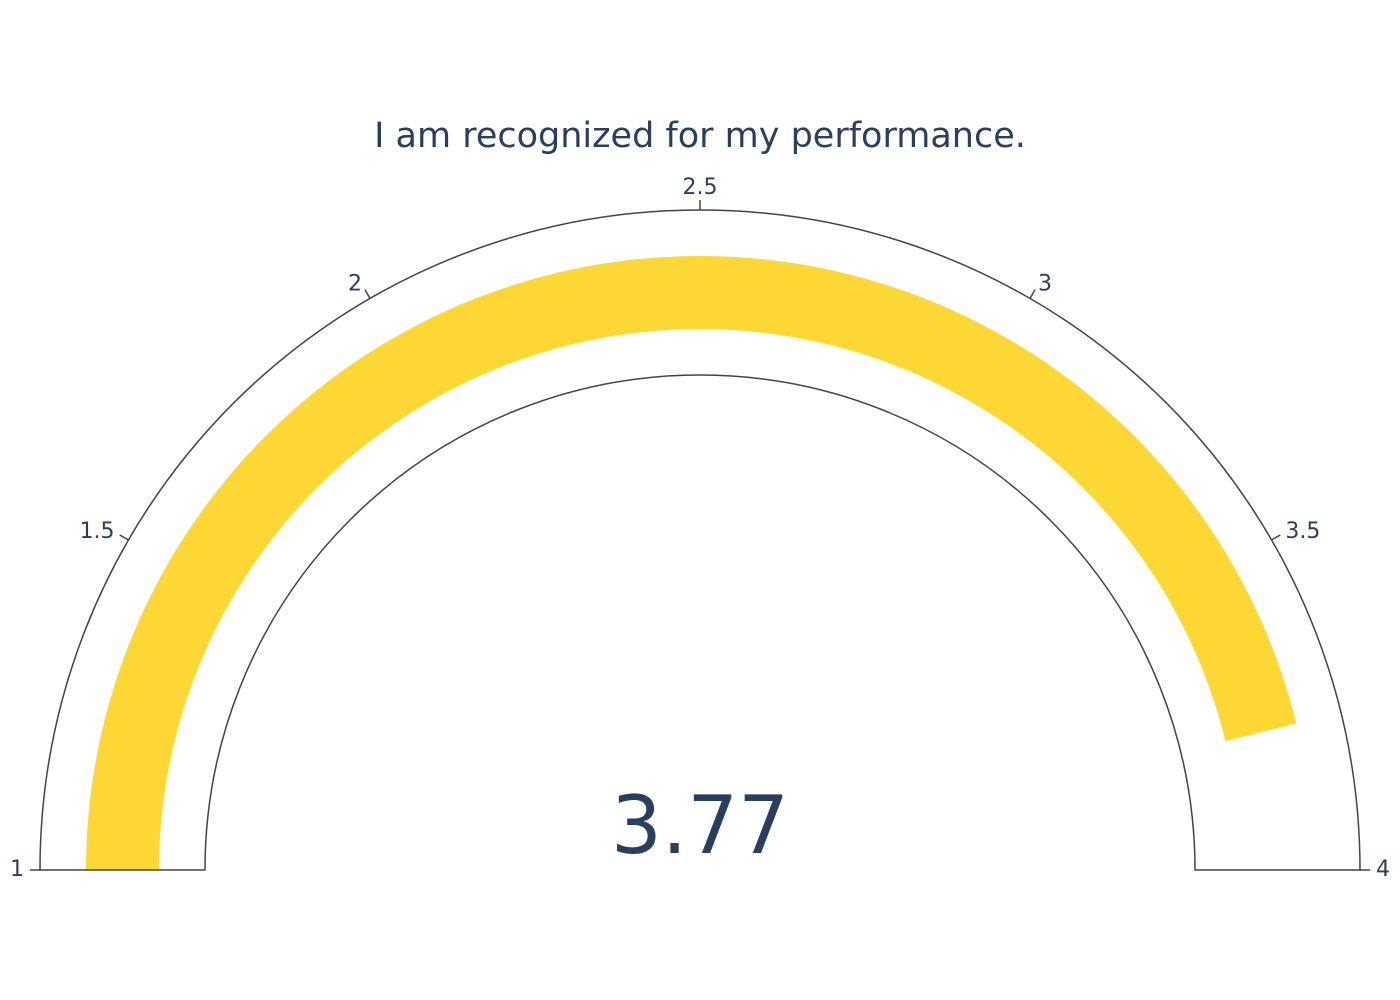  I want to click on gauge-tick-label: 3, so click(1045, 284).